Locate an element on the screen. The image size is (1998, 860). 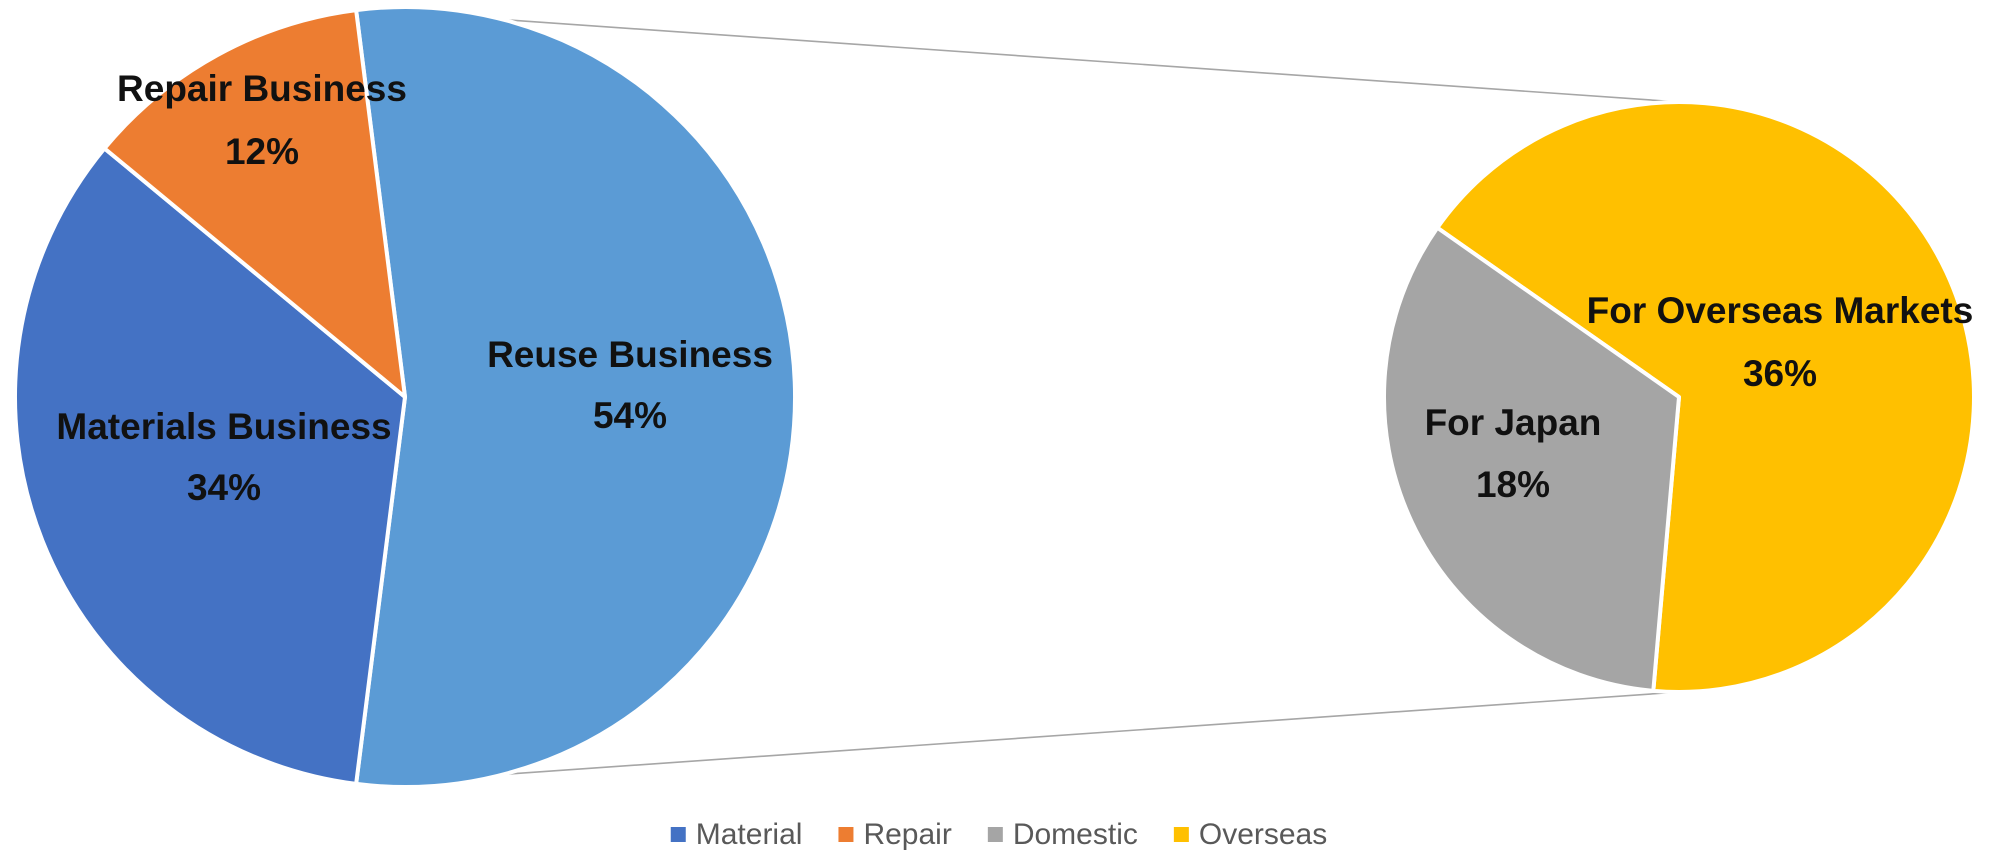
slice-value-reuse: 54% is located at coordinates (630, 415).